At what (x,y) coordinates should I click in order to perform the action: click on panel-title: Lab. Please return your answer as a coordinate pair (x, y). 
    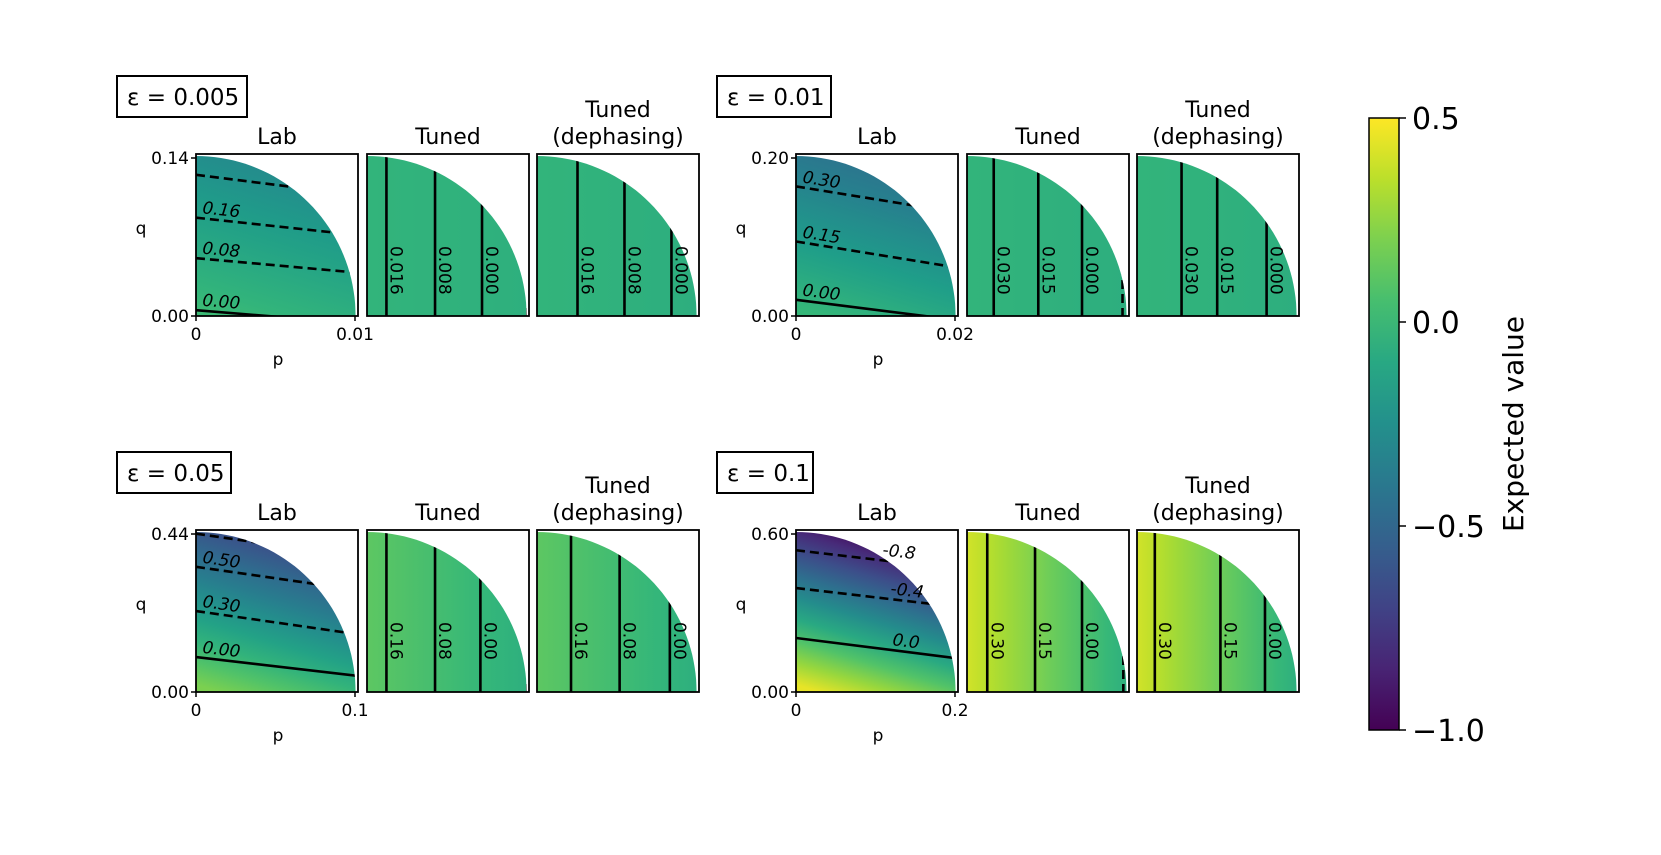
    Looking at the image, I should click on (877, 137).